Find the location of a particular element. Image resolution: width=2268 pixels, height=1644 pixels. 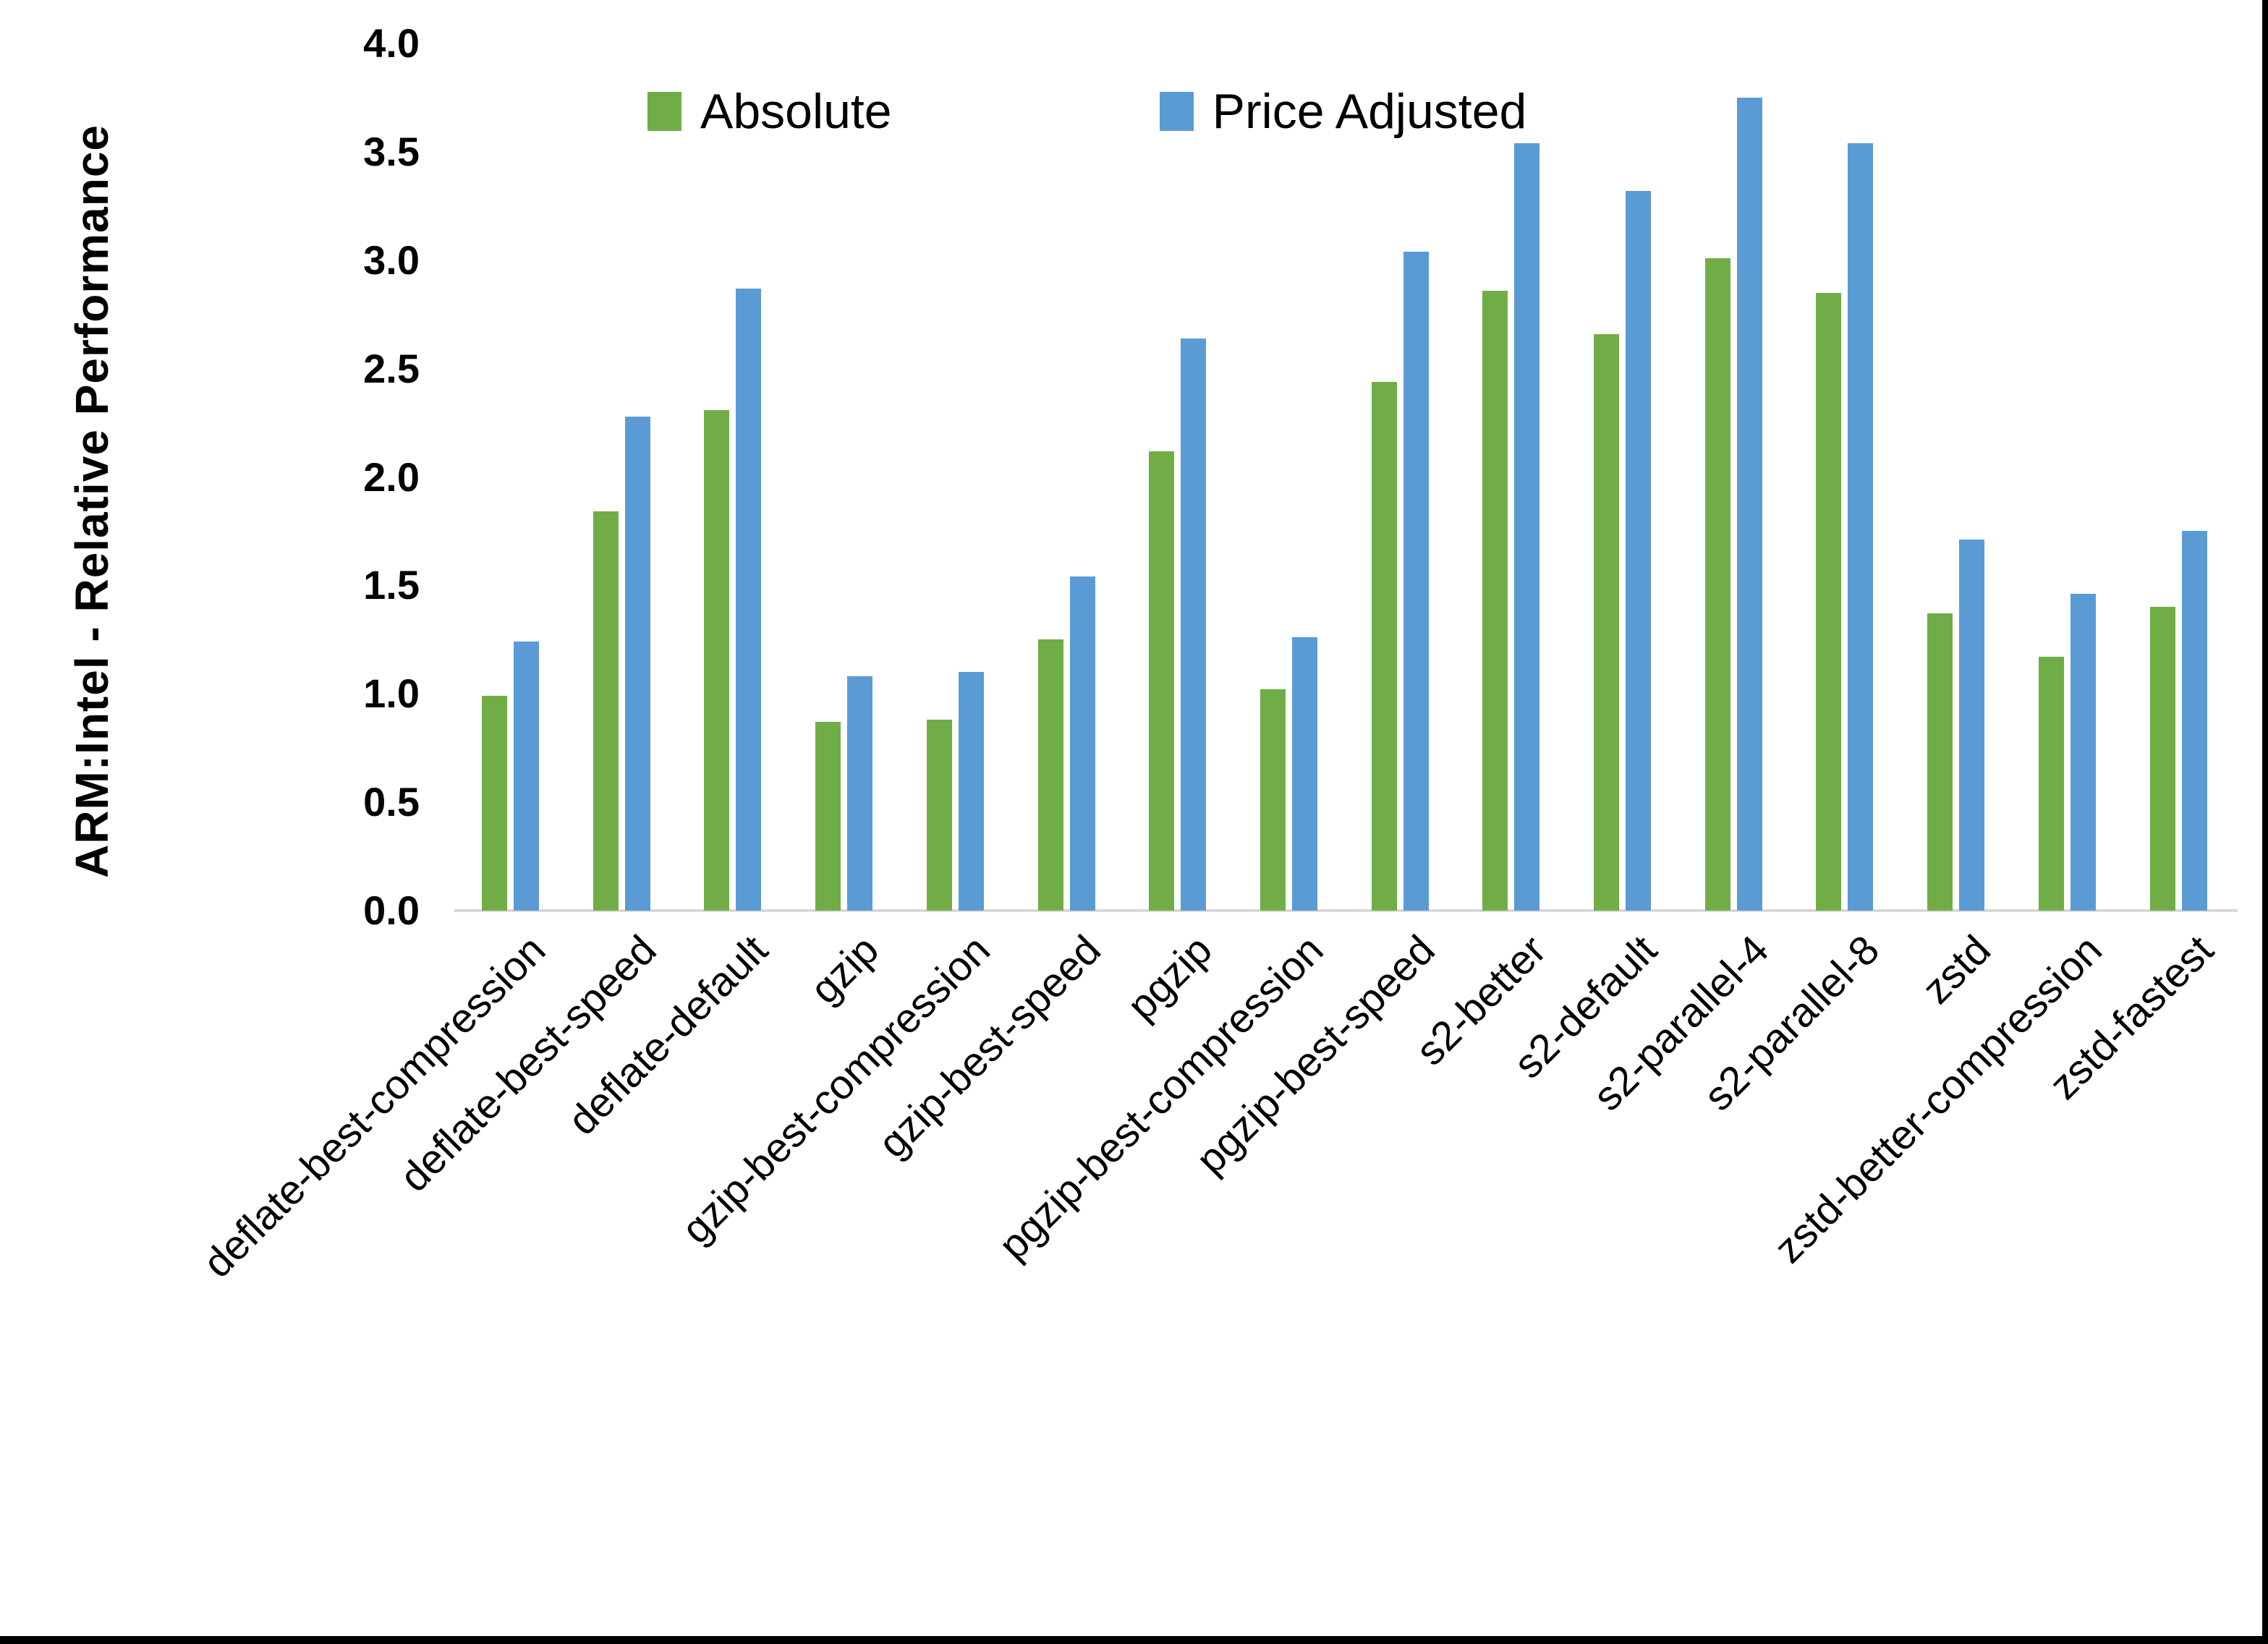

legend-item-price-adjusted: Price Adjusted is located at coordinates (1343, 111).